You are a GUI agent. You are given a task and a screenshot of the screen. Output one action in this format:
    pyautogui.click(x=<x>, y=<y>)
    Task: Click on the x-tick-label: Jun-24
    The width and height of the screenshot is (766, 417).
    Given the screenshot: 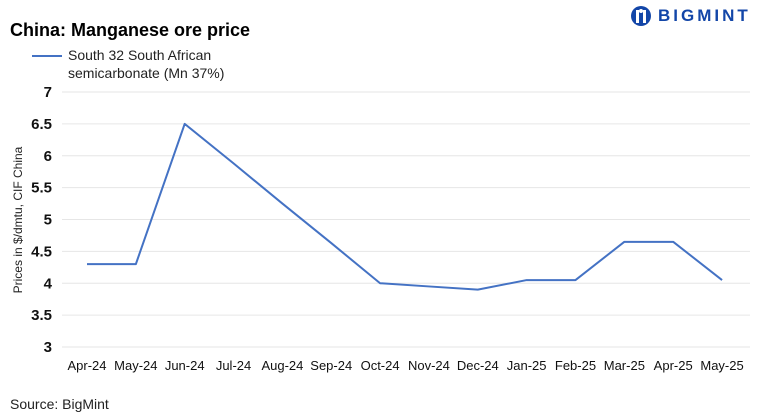 What is the action you would take?
    pyautogui.click(x=185, y=365)
    